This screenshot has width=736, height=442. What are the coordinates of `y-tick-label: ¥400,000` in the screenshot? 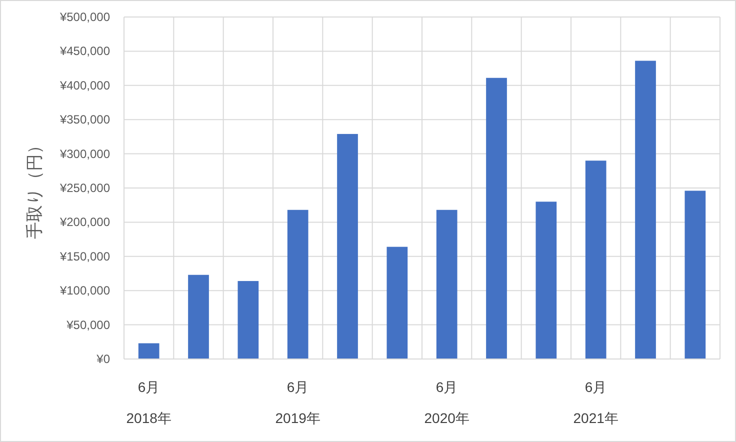 It's located at (84, 85).